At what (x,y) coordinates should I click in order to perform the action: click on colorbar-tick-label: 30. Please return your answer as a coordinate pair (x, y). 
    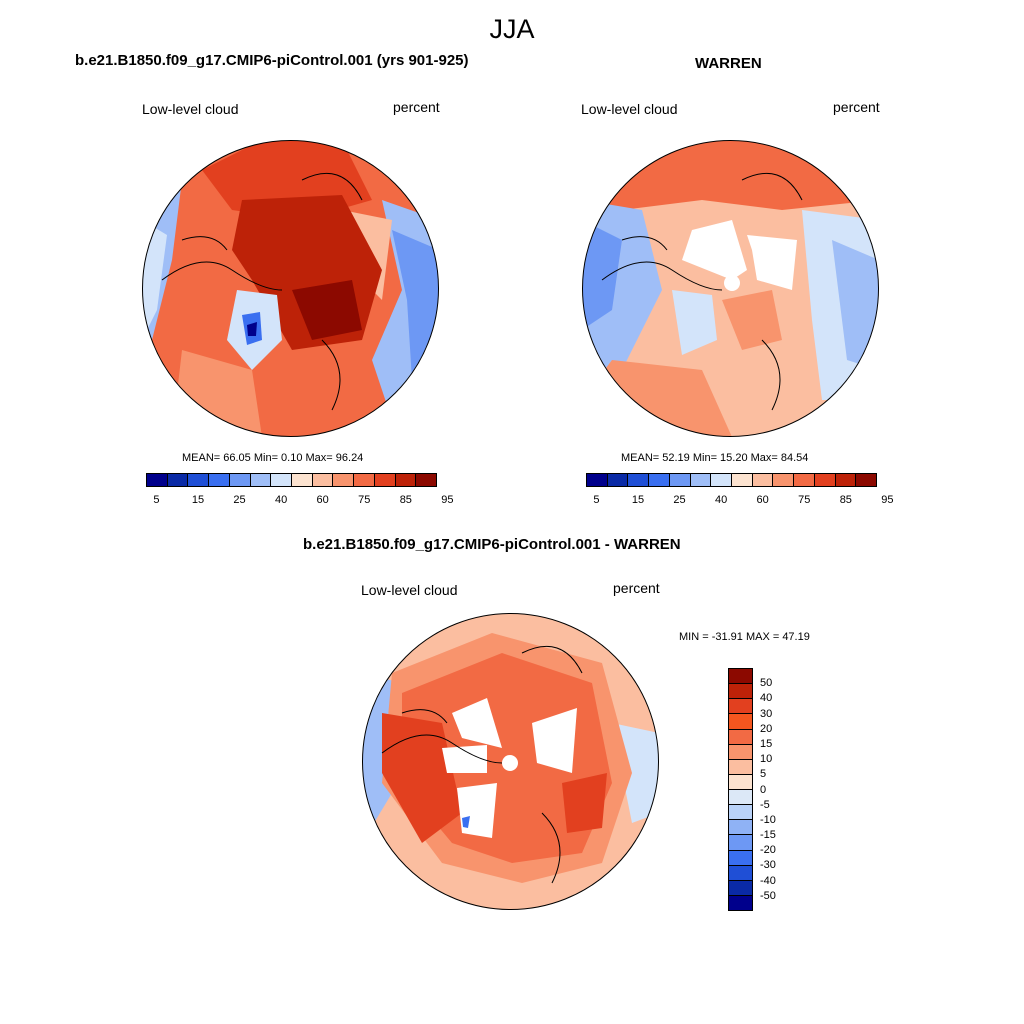
    Looking at the image, I should click on (766, 713).